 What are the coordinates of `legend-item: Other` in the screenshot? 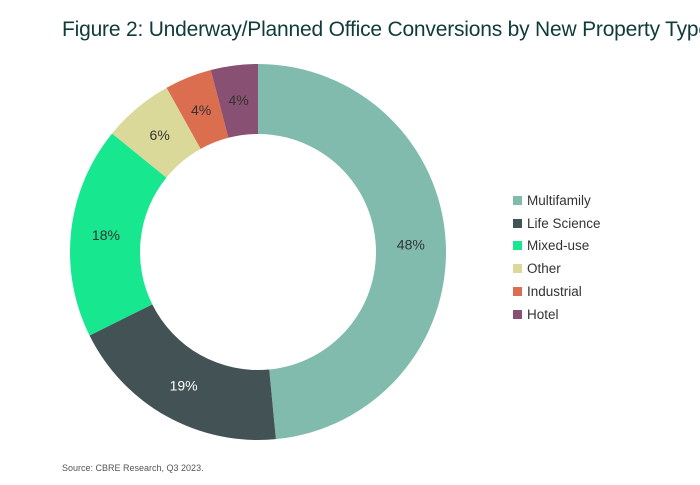 It's located at (557, 268).